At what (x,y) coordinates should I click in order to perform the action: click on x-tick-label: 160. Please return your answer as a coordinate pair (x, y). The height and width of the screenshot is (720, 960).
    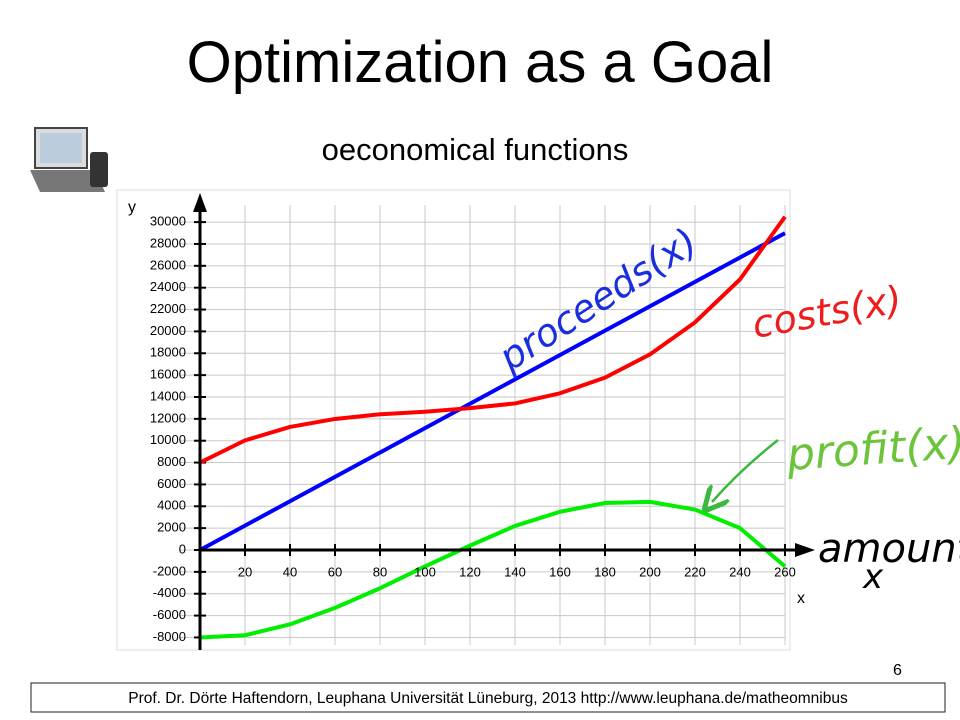
    Looking at the image, I should click on (560, 571).